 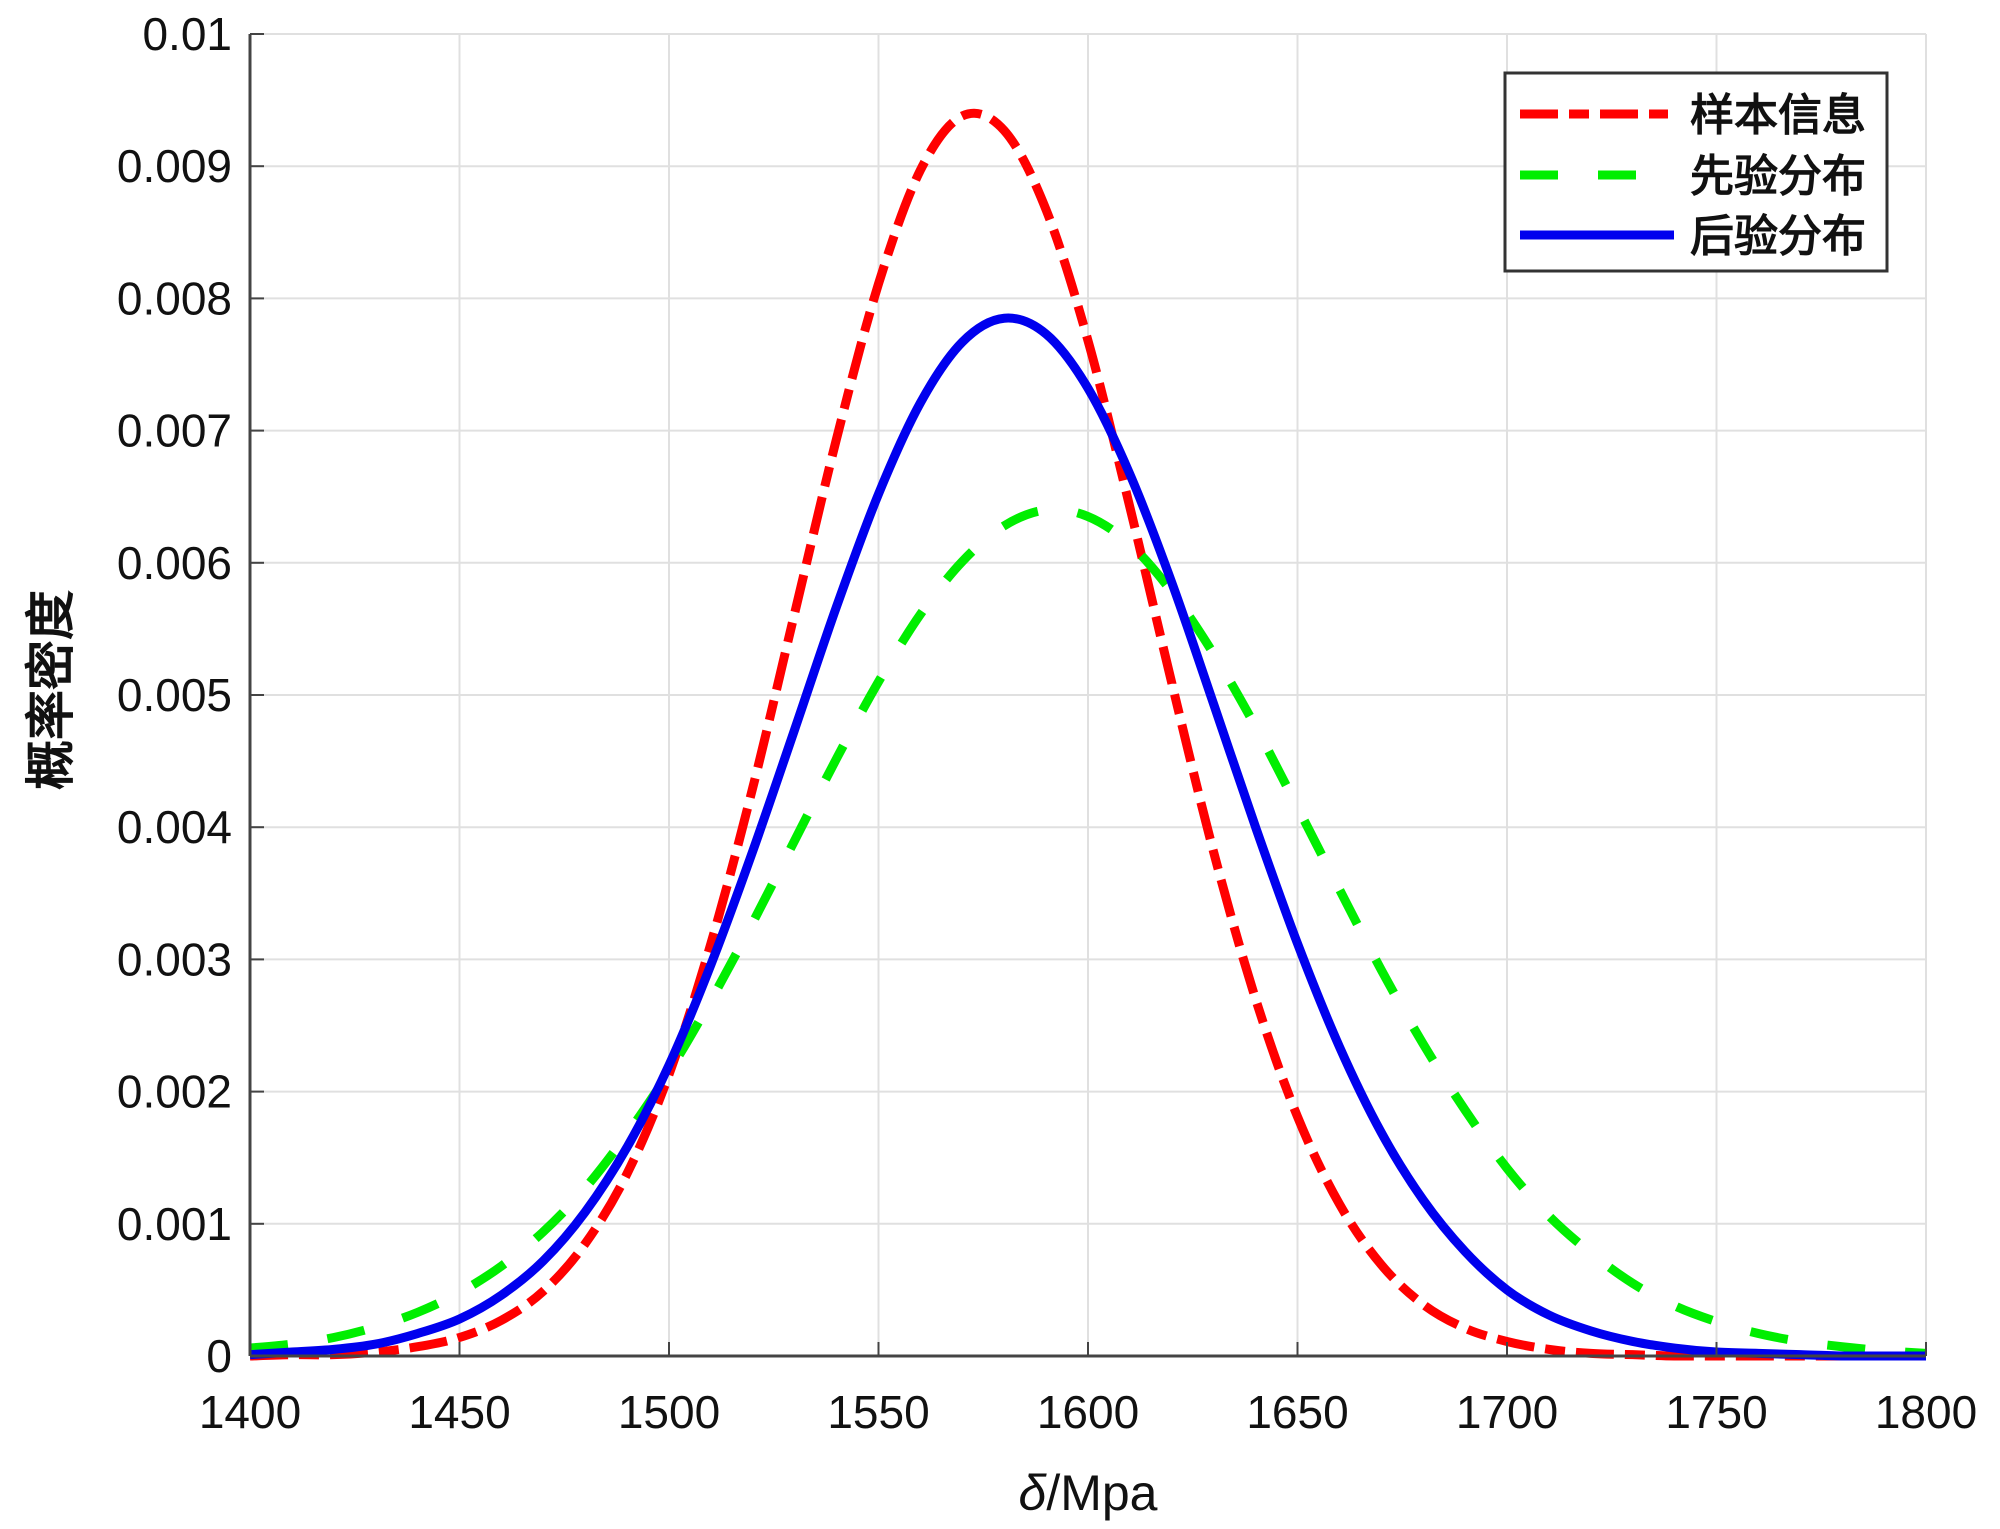 What do you see at coordinates (174, 827) in the screenshot?
I see `y-tick-label: 0.004` at bounding box center [174, 827].